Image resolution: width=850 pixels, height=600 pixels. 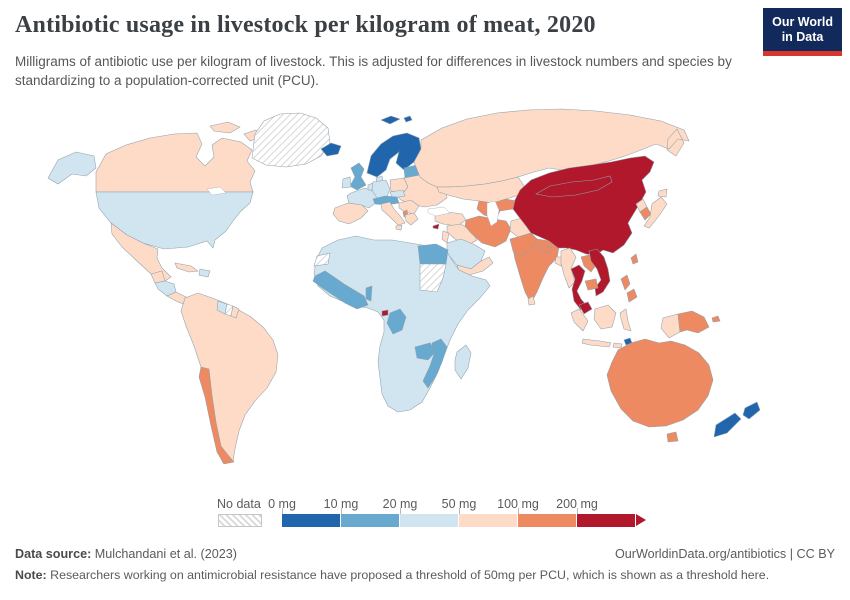 I want to click on country-sudan, so click(x=433, y=278).